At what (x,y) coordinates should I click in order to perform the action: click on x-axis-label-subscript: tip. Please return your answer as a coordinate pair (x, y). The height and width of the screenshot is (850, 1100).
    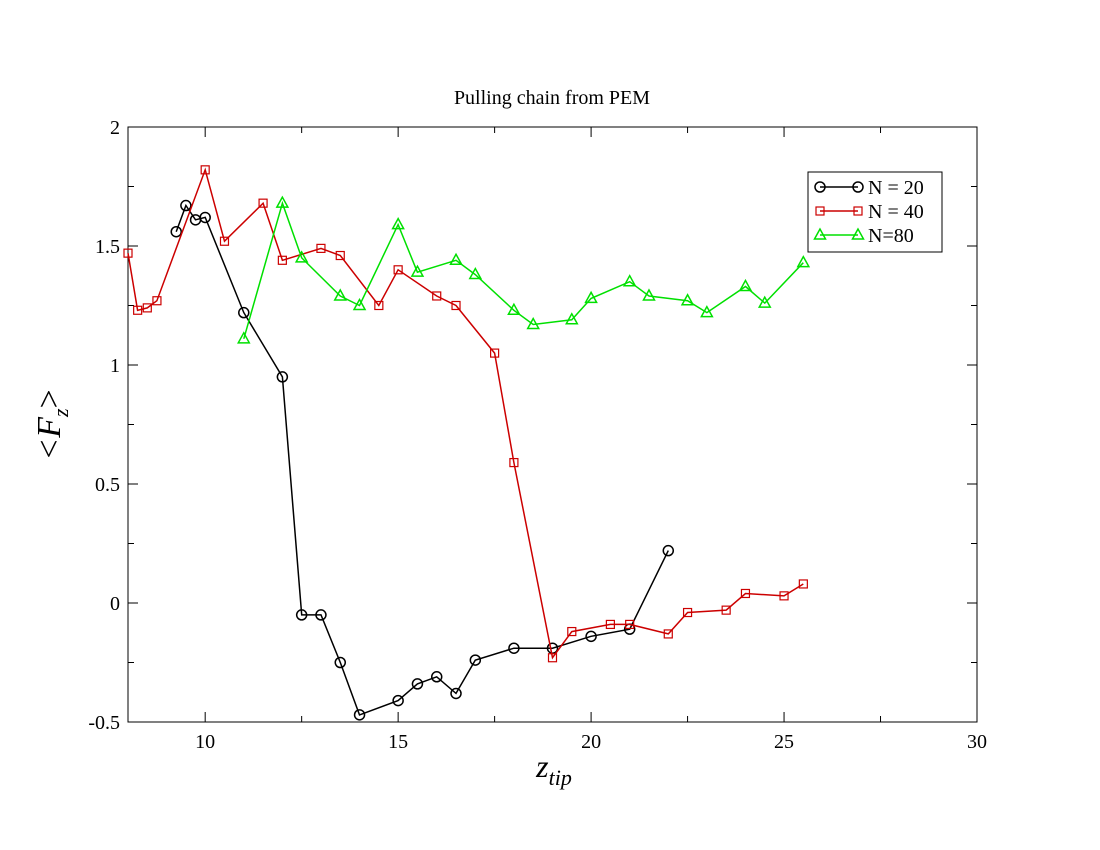
    Looking at the image, I should click on (560, 777).